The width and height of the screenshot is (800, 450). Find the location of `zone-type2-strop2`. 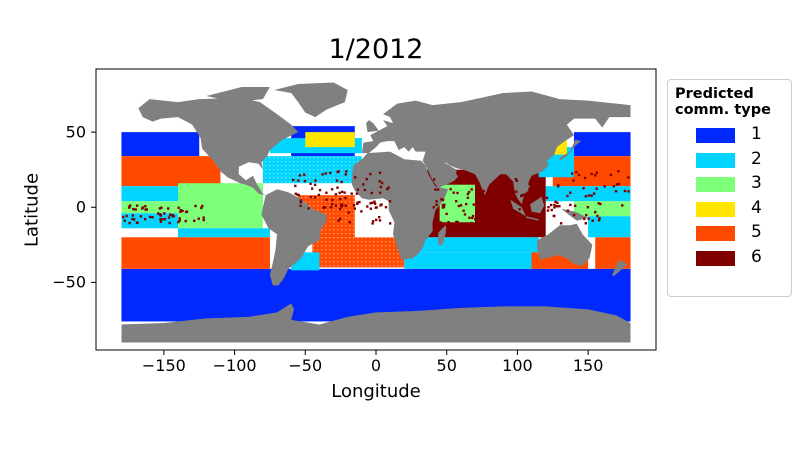

zone-type2-strop2 is located at coordinates (224, 233).